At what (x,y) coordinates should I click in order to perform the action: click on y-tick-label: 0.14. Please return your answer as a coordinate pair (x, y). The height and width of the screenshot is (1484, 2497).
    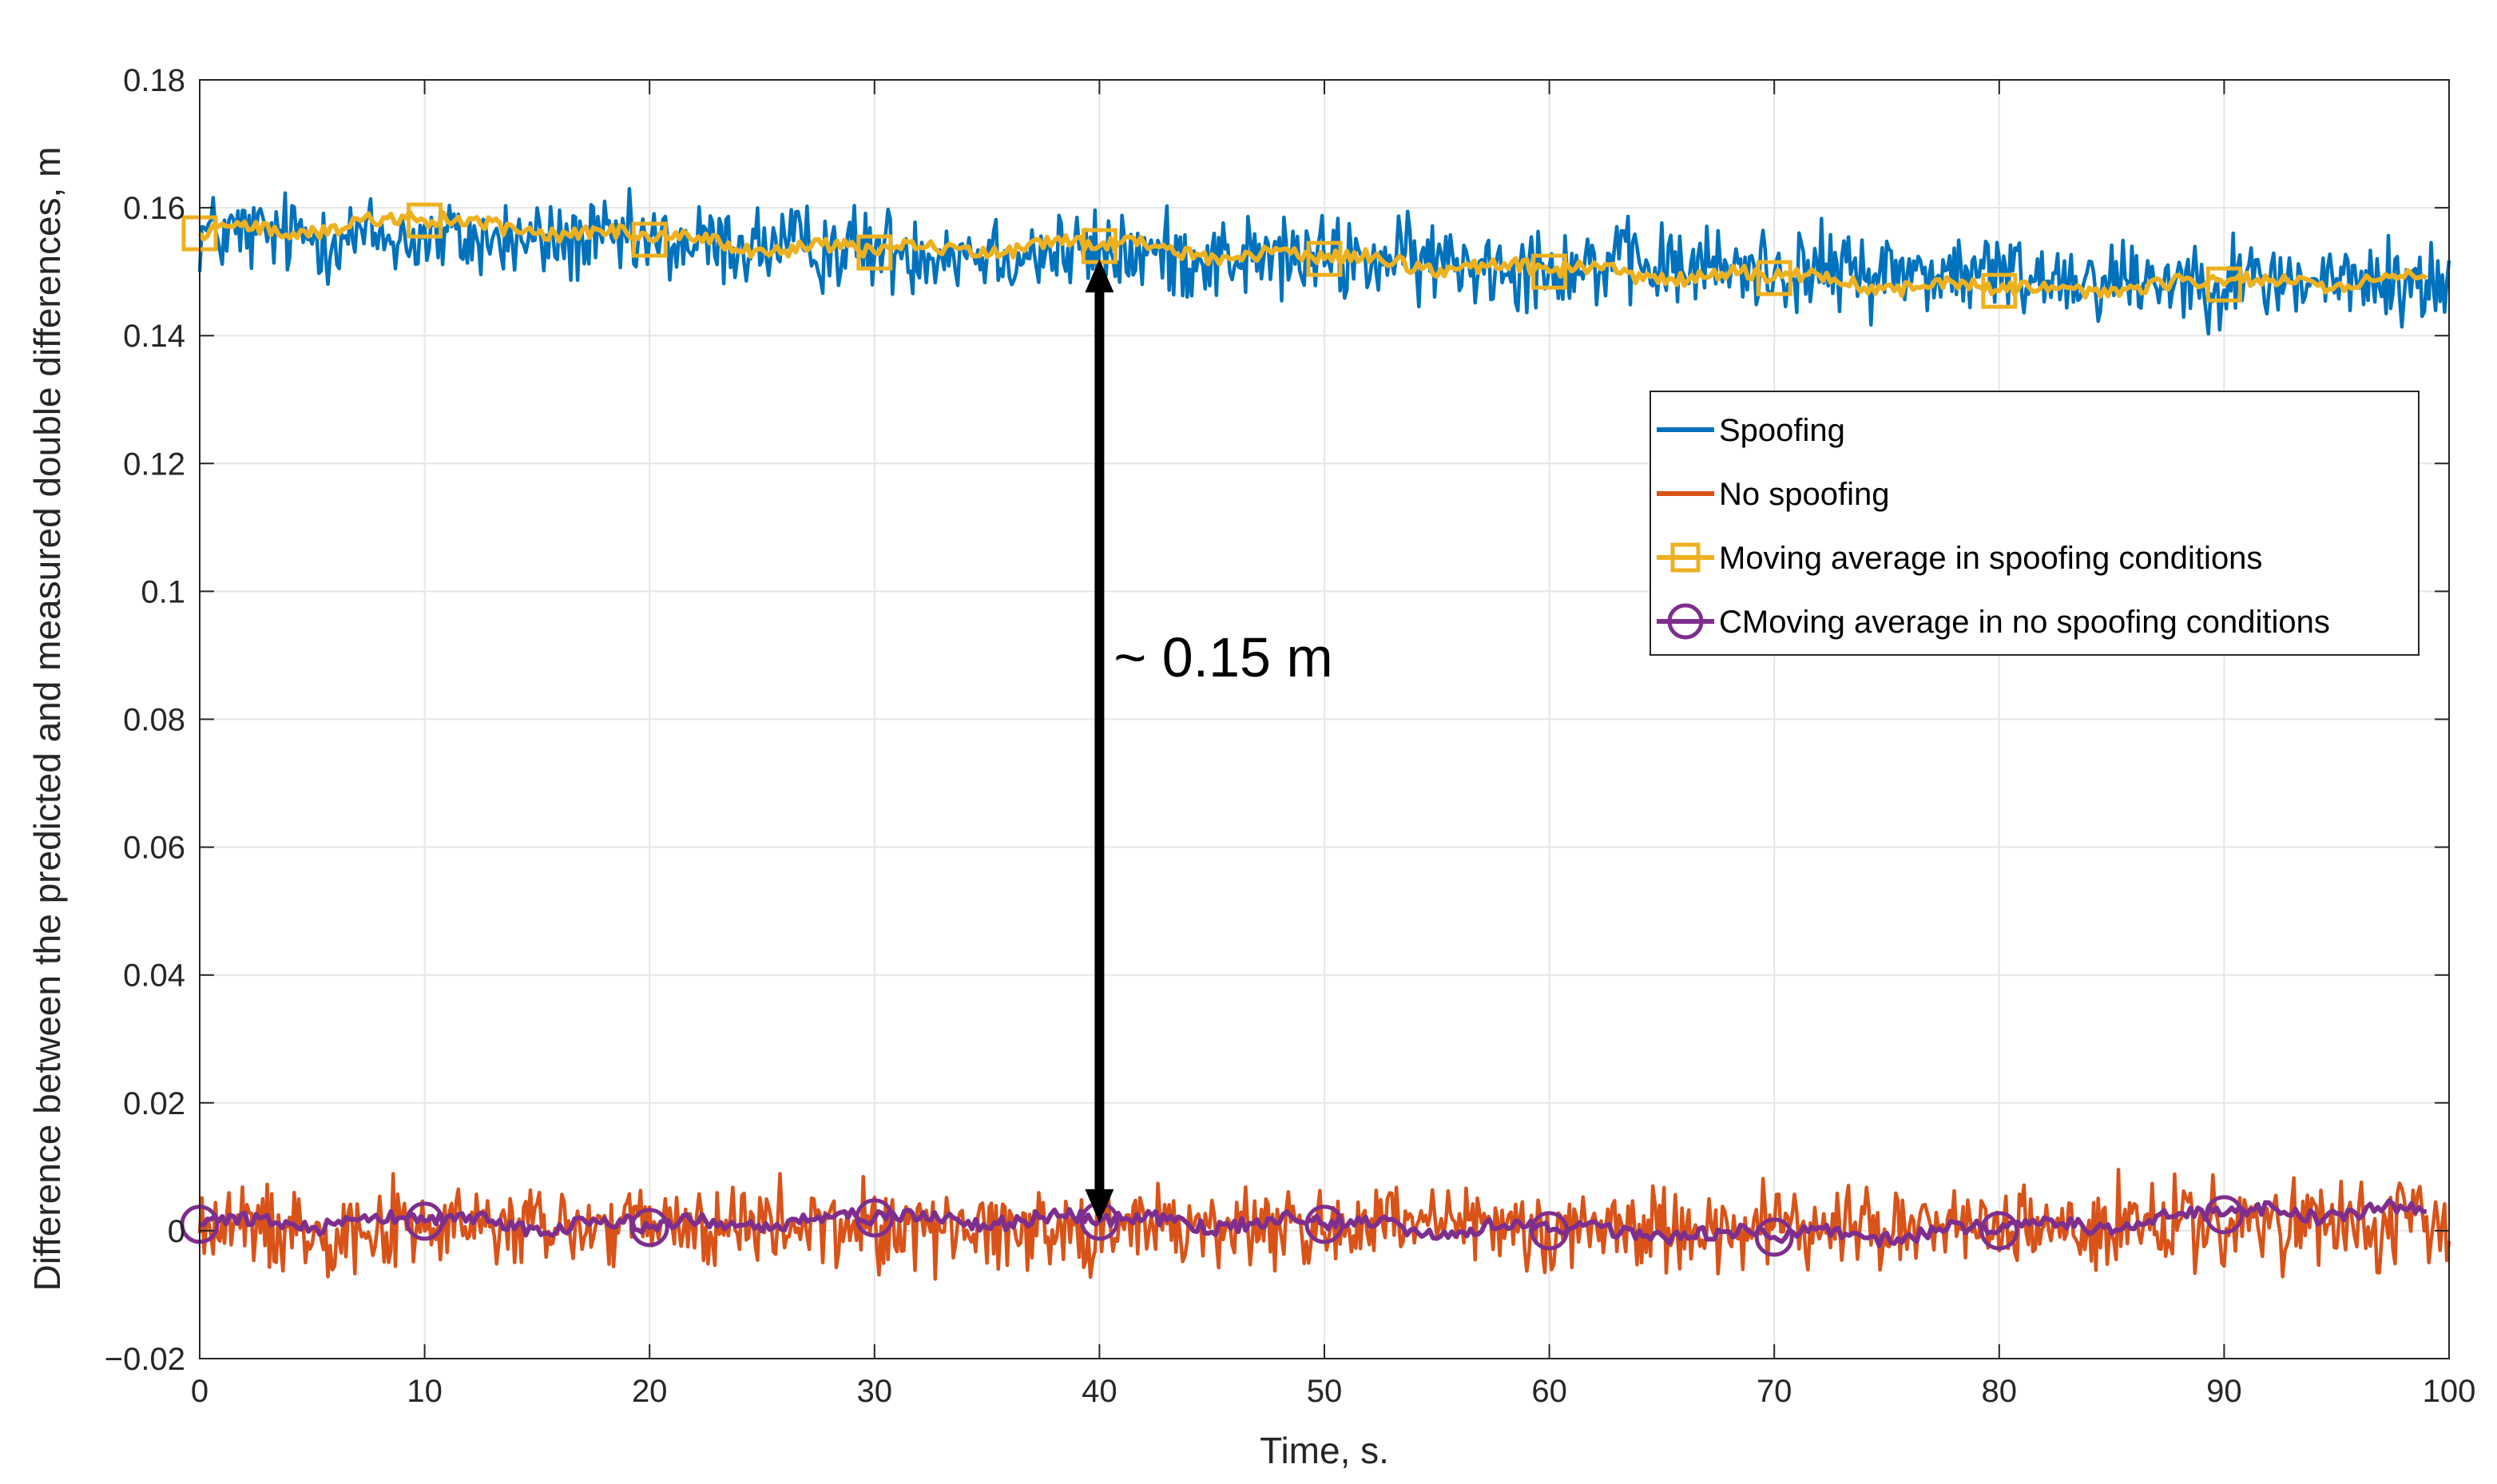
    Looking at the image, I should click on (154, 336).